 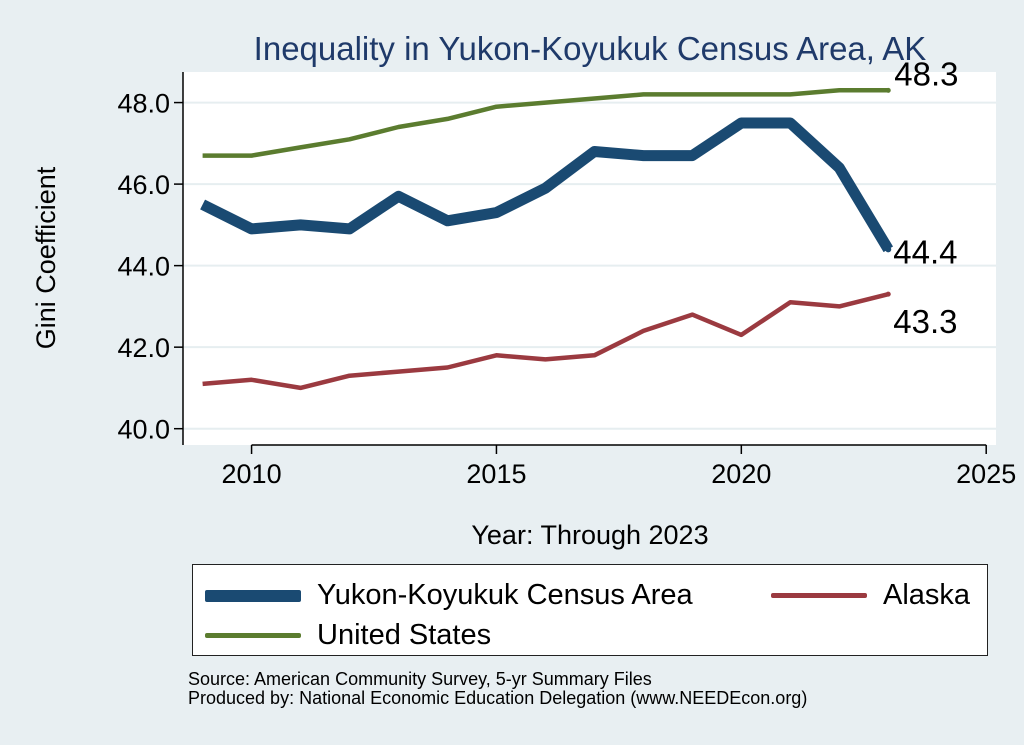 I want to click on y-tick-label: 42.0, so click(x=143, y=348).